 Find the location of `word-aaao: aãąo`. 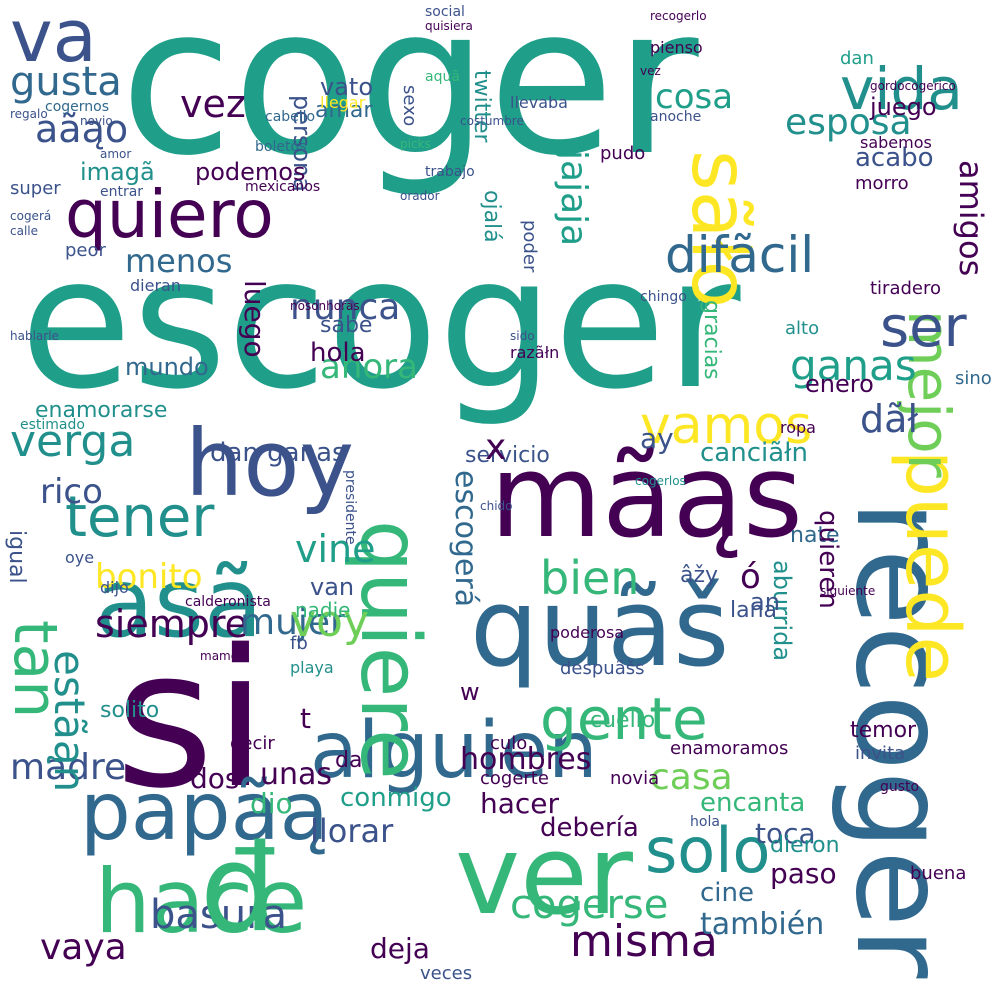

word-aaao: aãąo is located at coordinates (82, 129).